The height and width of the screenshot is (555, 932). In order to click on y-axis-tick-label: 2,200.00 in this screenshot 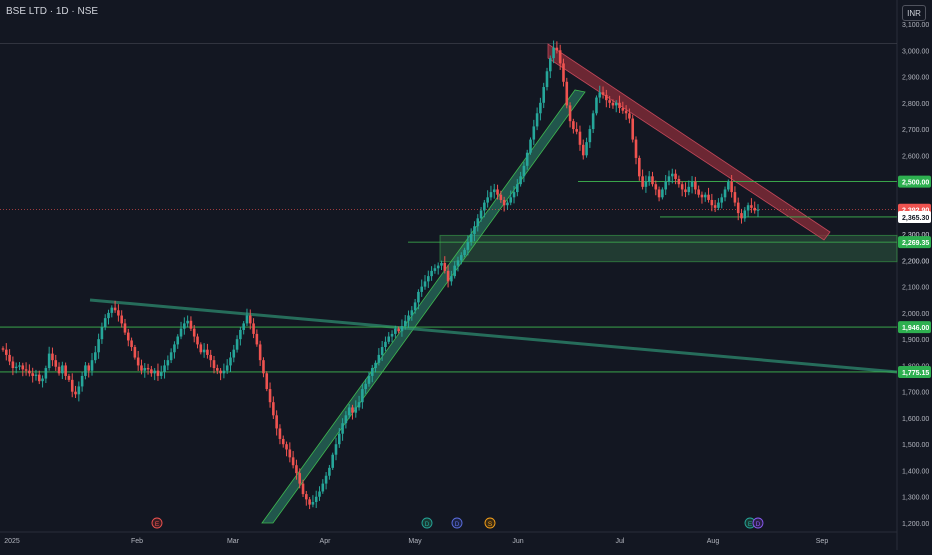, I will do `click(915, 261)`.